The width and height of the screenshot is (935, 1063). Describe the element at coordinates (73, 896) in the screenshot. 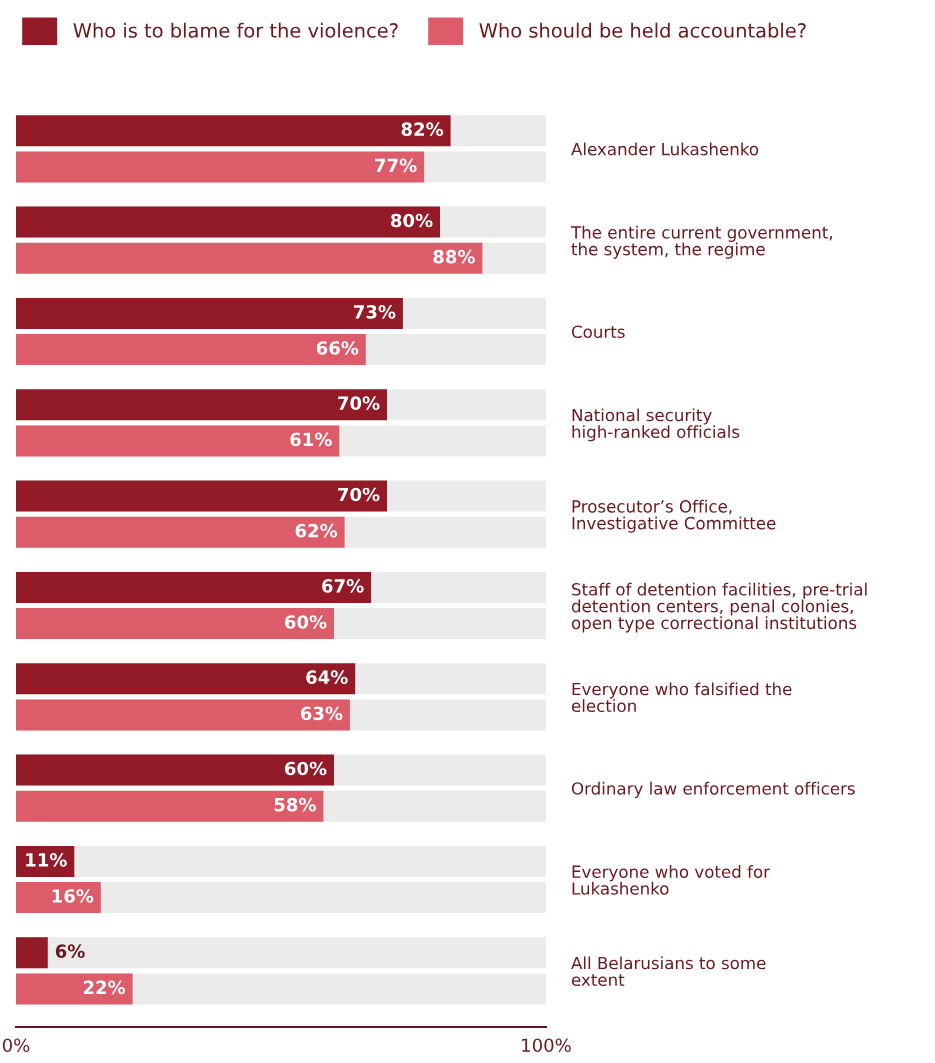

I see `data-label: 16%` at that location.